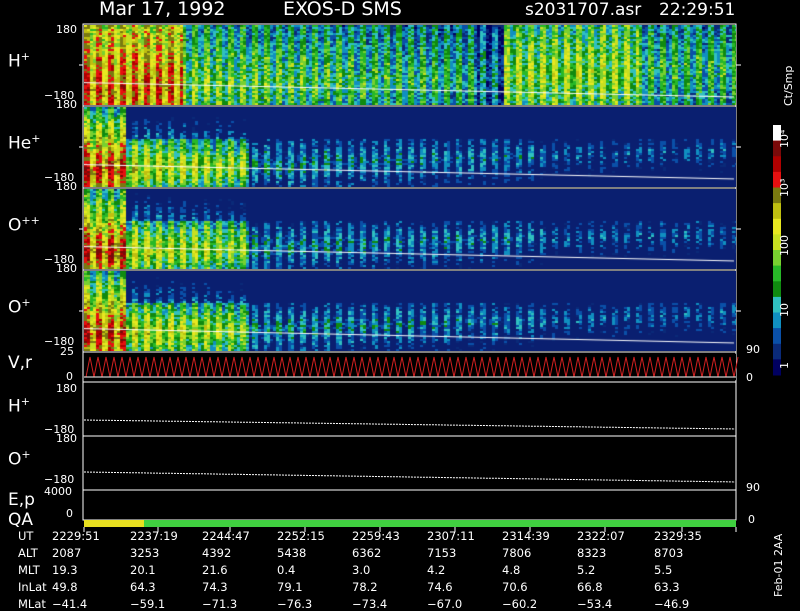  What do you see at coordinates (290, 587) in the screenshot?
I see `ephem-cell-inlat-3: 79.1` at bounding box center [290, 587].